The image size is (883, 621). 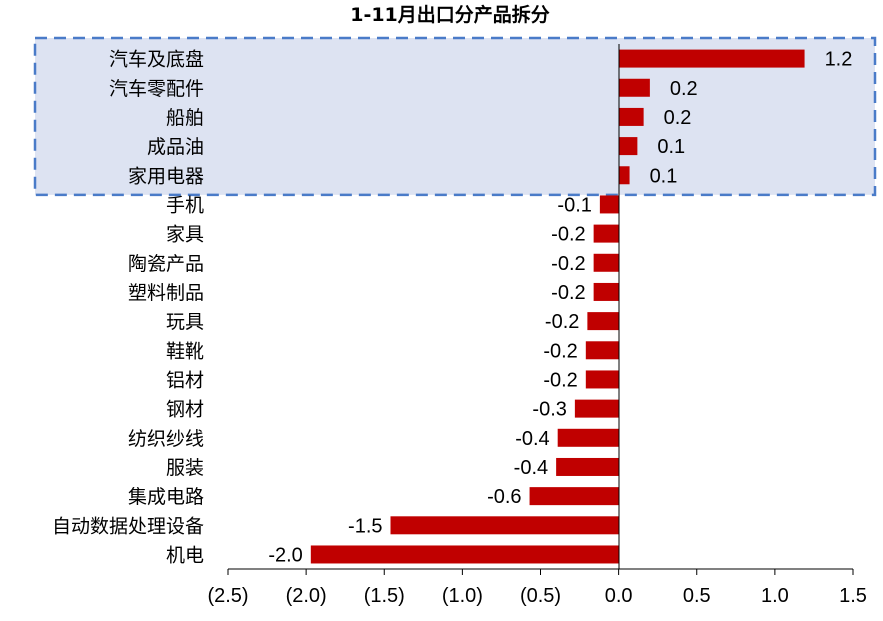 What do you see at coordinates (185, 118) in the screenshot?
I see `category-label: 船舶` at bounding box center [185, 118].